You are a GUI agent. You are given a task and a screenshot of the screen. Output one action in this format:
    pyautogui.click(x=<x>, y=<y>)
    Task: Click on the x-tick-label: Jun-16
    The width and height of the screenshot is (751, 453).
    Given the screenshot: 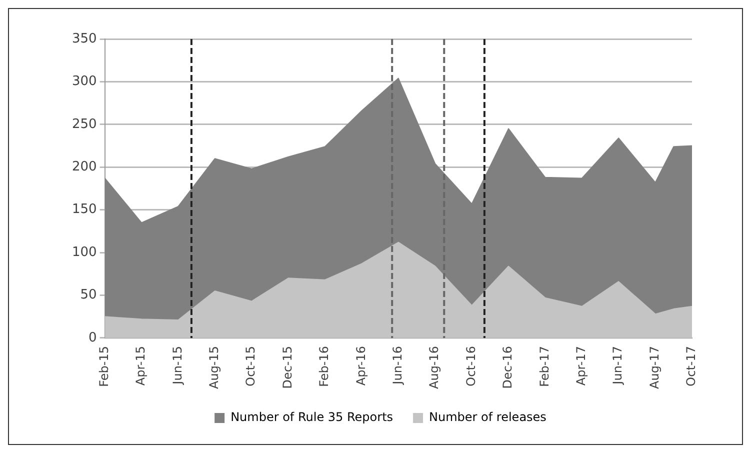 What is the action you would take?
    pyautogui.click(x=397, y=366)
    